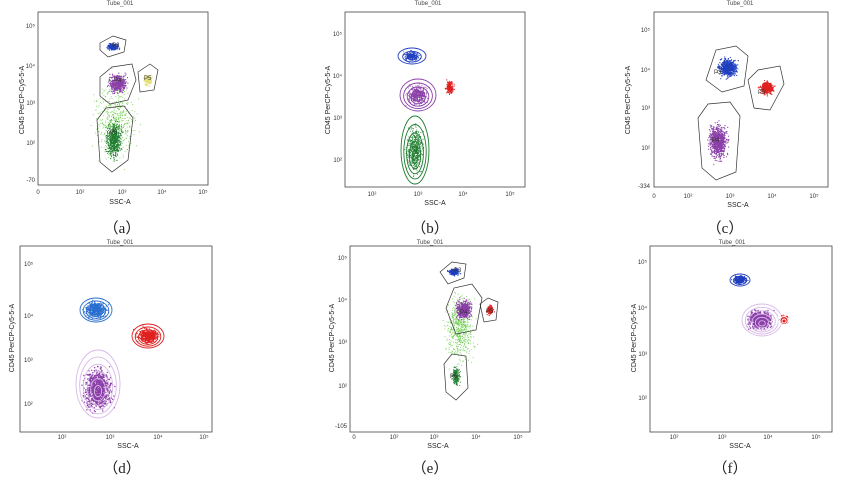 This screenshot has width=842, height=482. Describe the element at coordinates (128, 446) in the screenshot. I see `panel-d-xlabel: SSC-A` at that location.